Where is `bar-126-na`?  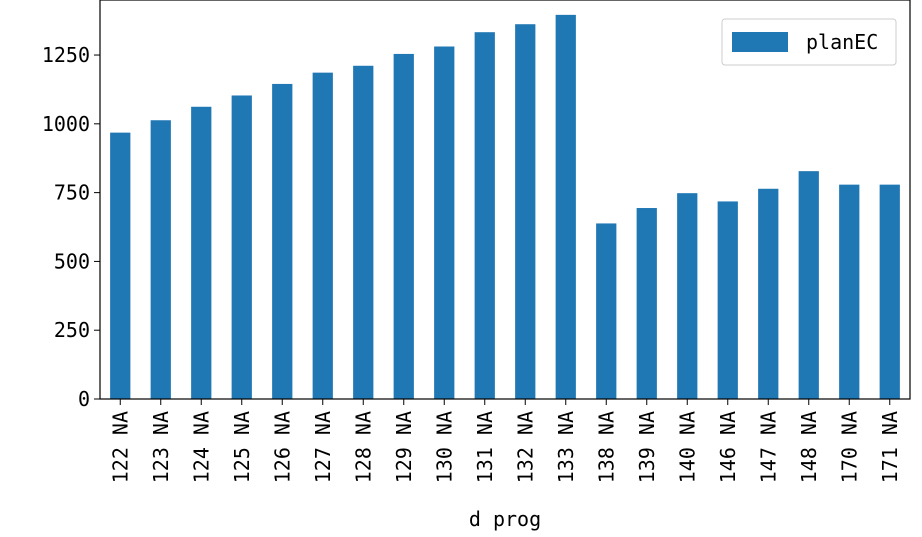
bar-126-na is located at coordinates (282, 241).